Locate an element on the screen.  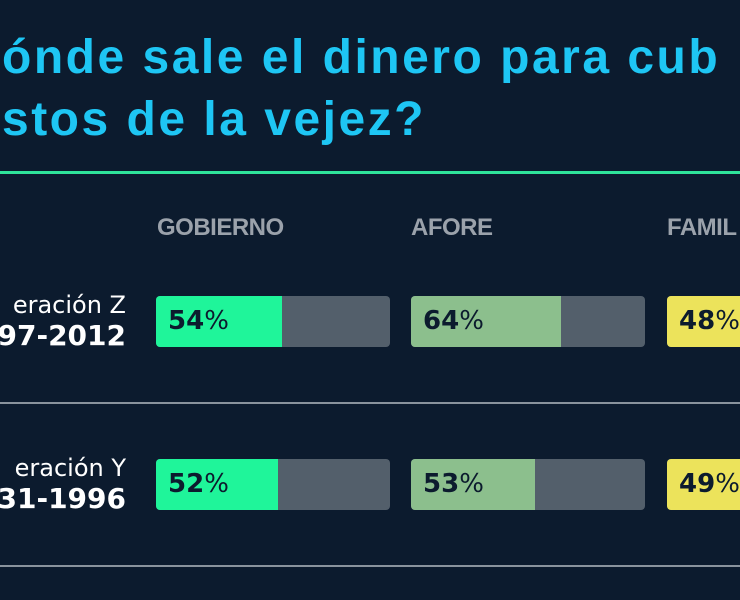
bar-track-gobierno: 52% is located at coordinates (273, 484).